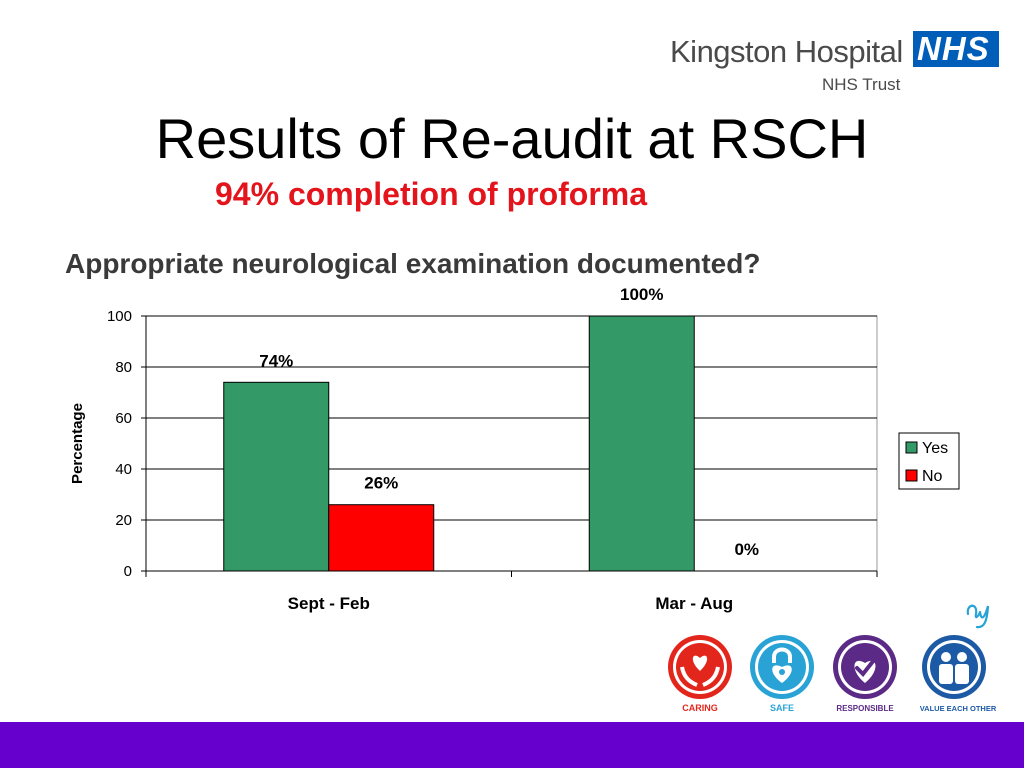 The image size is (1024, 768). I want to click on nhs-logo-badge: NHS, so click(956, 48).